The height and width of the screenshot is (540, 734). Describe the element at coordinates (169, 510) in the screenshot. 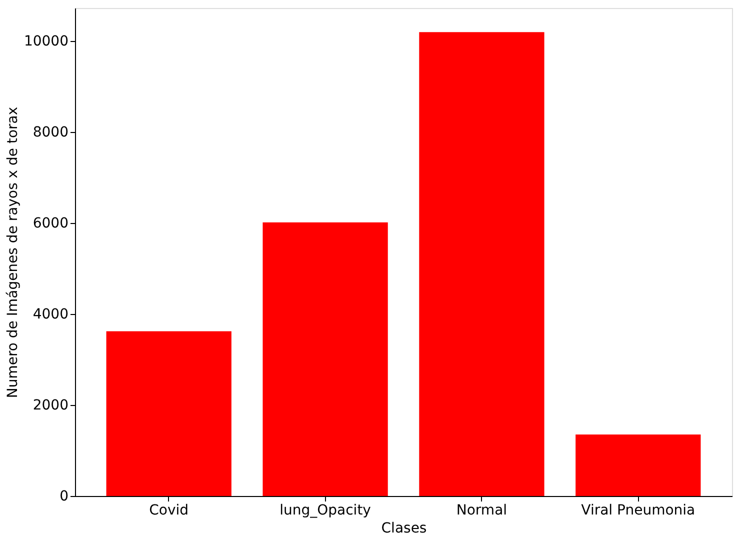

I see `x-tick-label: Covid` at that location.